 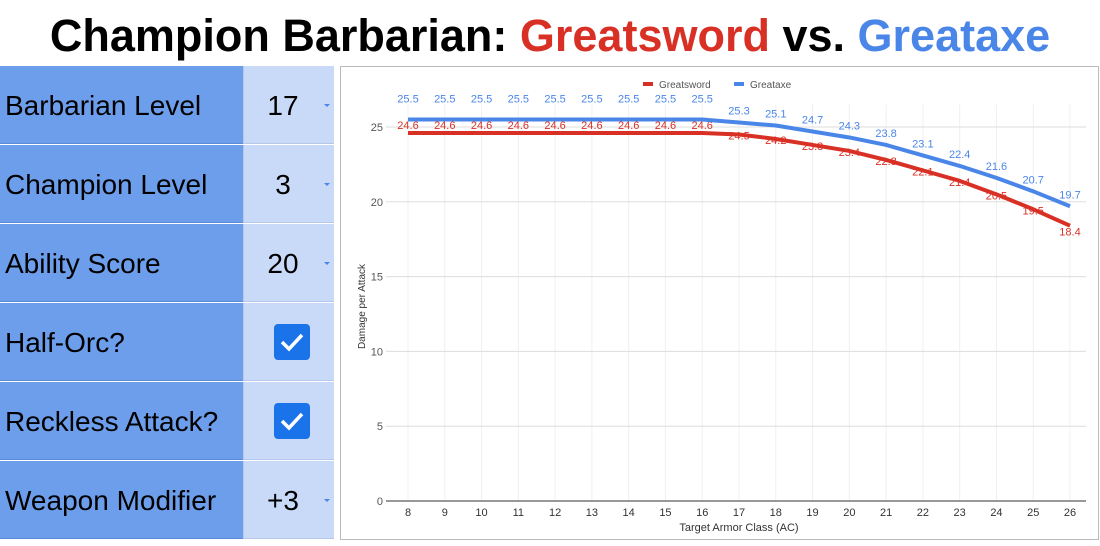 I want to click on x-tick-label: 12, so click(x=555, y=513).